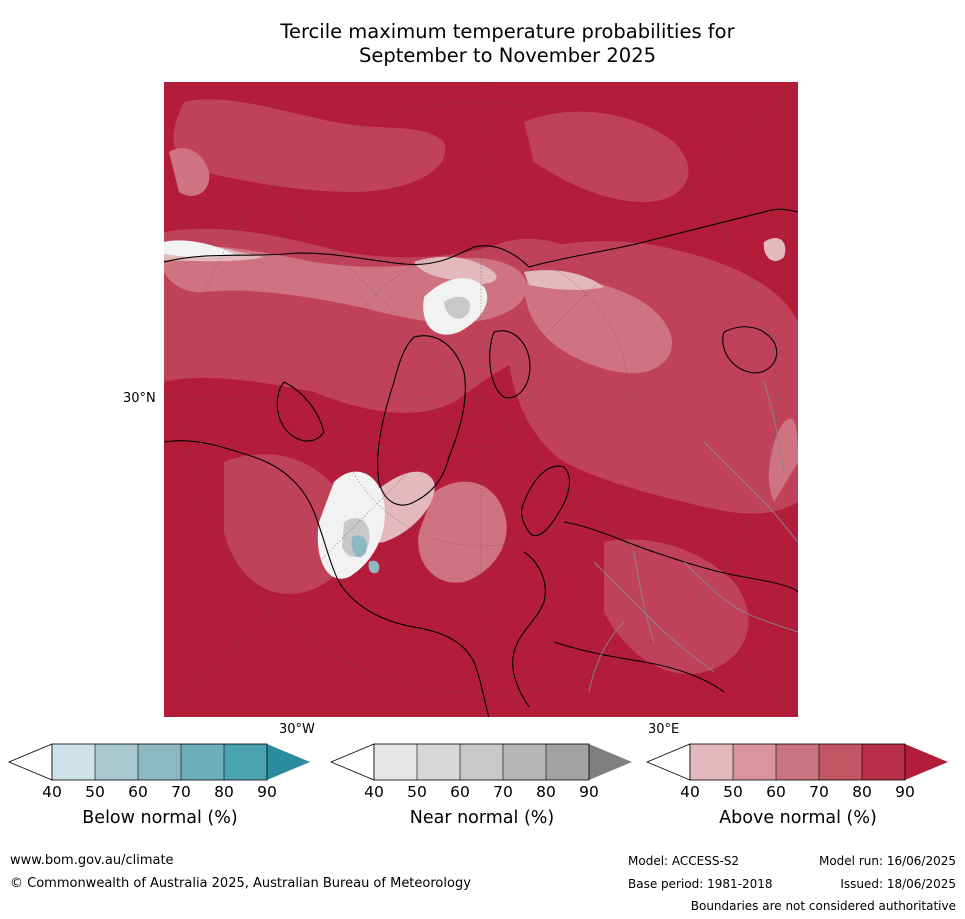  I want to click on colorbar-below-label: Below normal (%), so click(160, 818).